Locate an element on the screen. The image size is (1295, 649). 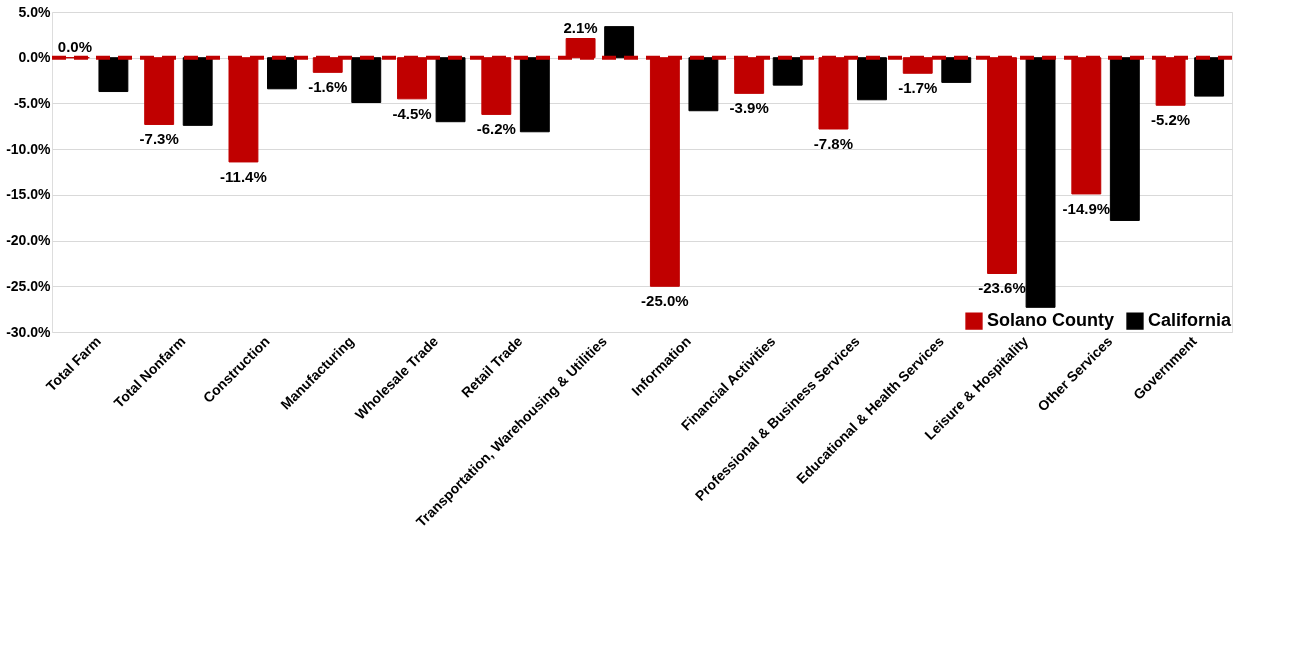
y-tick-label: 5.0% is located at coordinates (35, 11).